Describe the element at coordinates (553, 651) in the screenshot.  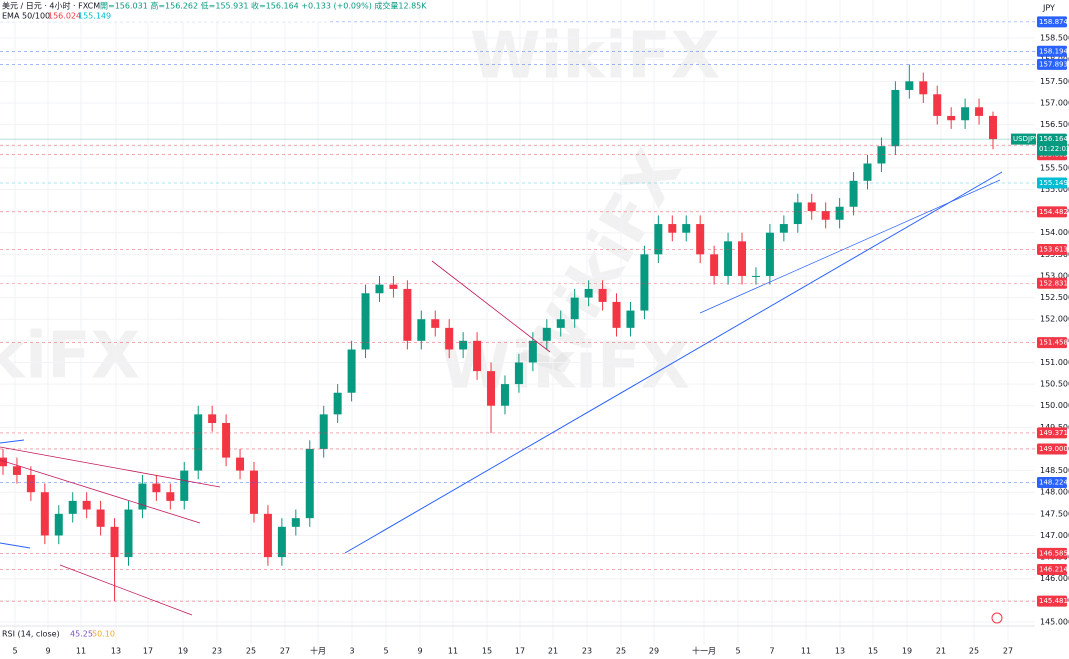
I see `x-tick-label: 21` at that location.